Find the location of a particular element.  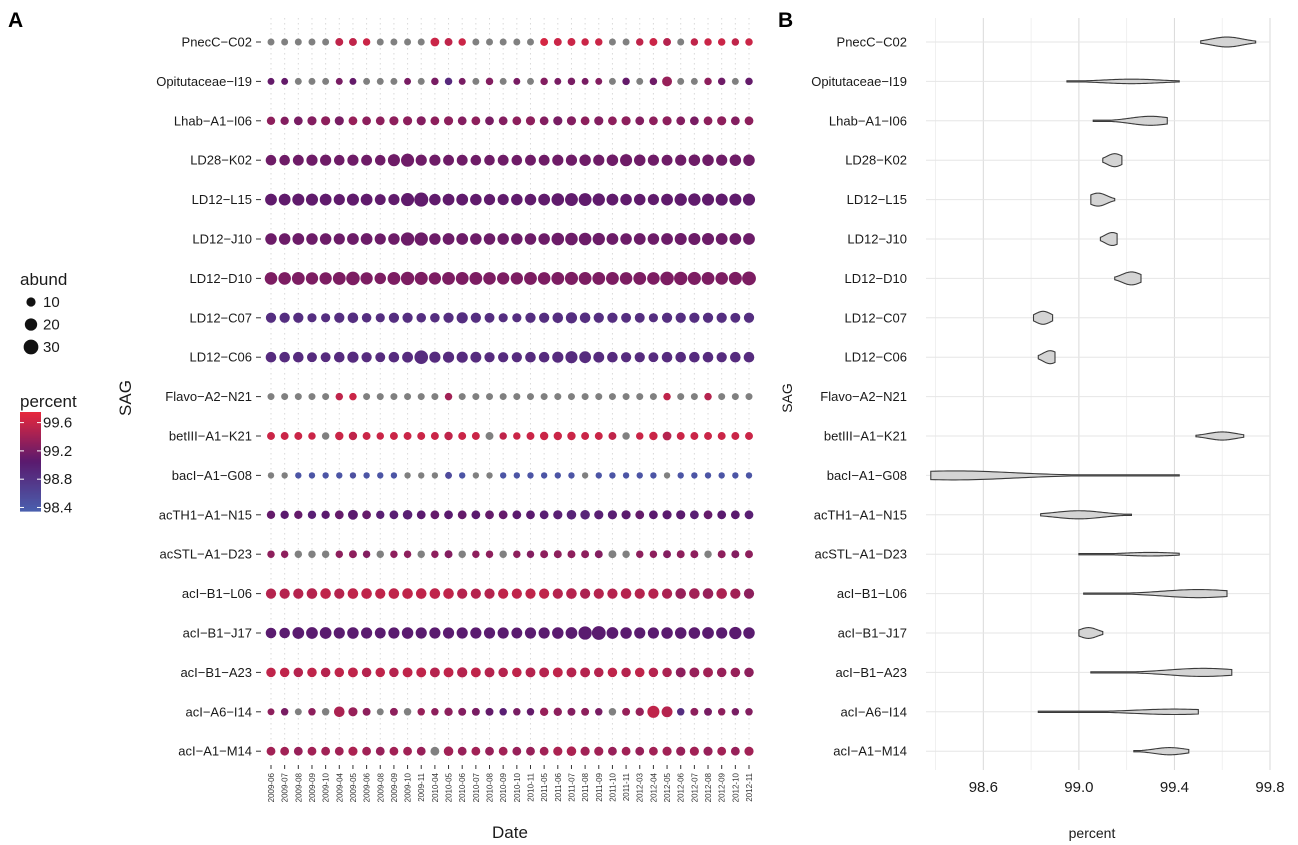

x-tick-label: 99.4 is located at coordinates (1174, 787).